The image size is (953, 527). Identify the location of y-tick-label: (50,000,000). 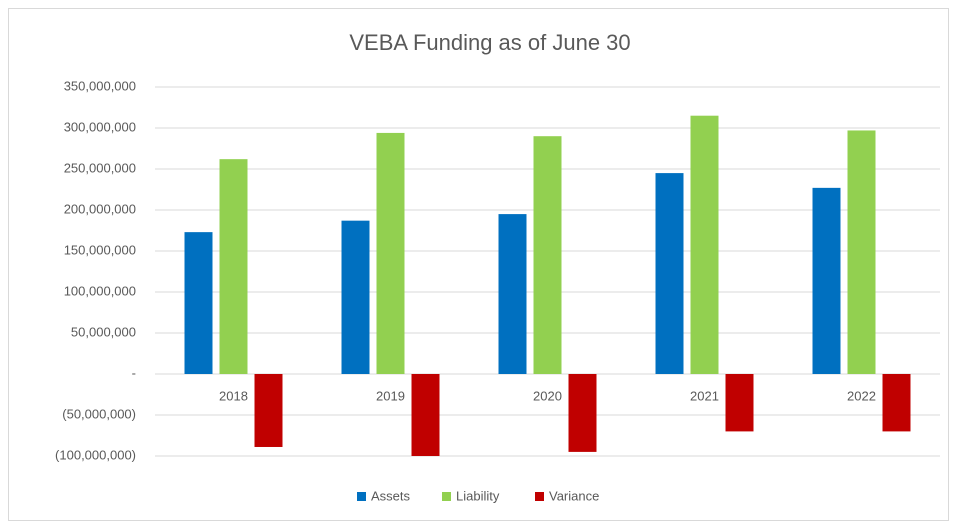
(99, 413).